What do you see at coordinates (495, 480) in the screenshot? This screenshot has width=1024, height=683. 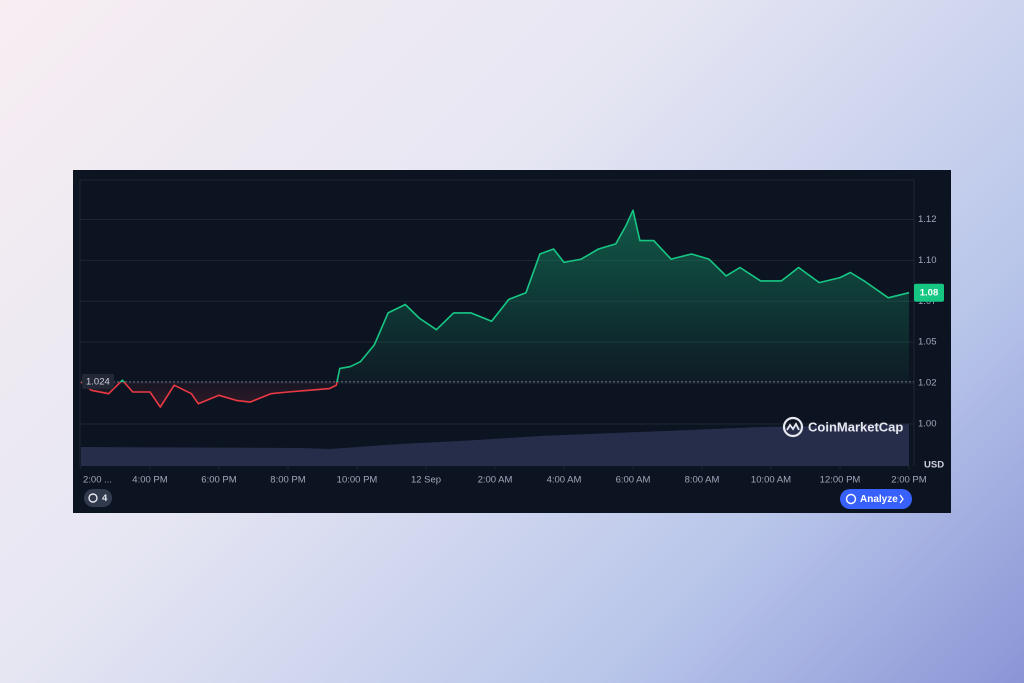 I see `x-tick-label: 2:00 AM` at bounding box center [495, 480].